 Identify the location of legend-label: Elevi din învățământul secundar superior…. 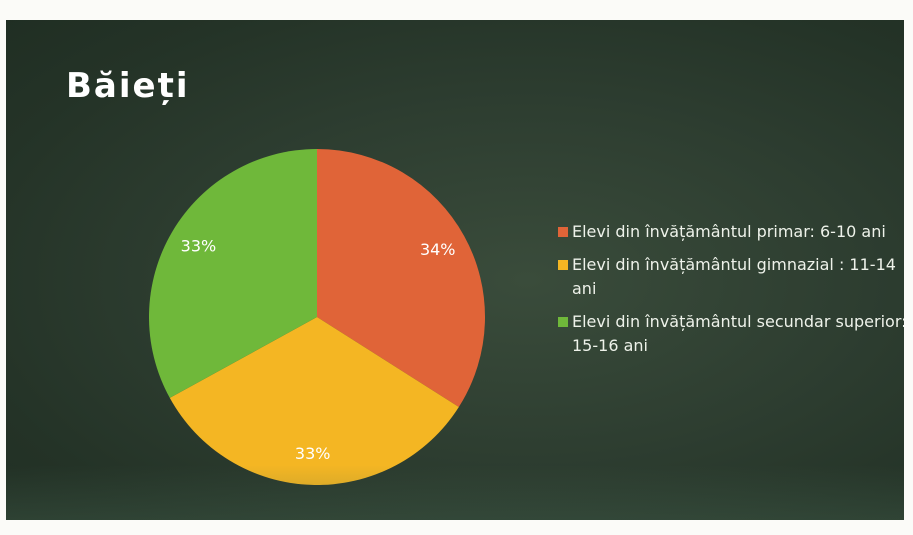
(738, 333).